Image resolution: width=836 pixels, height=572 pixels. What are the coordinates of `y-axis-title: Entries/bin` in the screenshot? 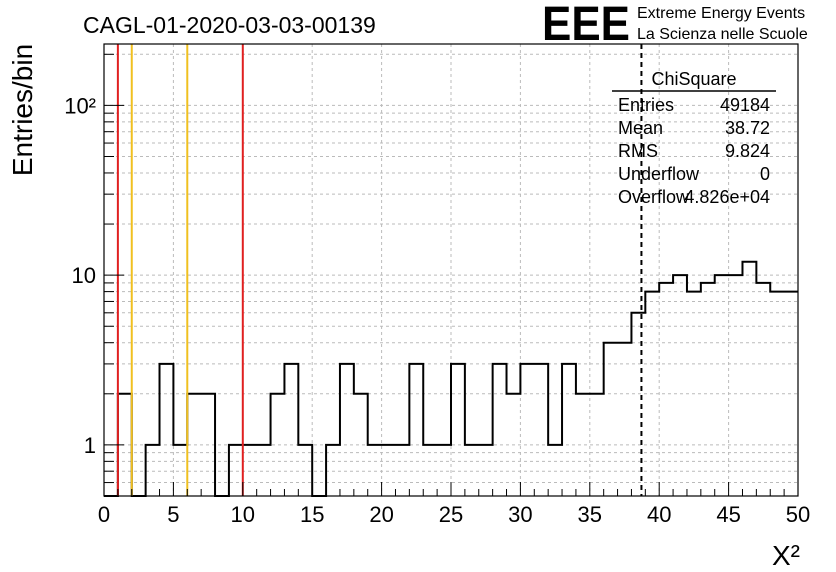 It's located at (22, 110).